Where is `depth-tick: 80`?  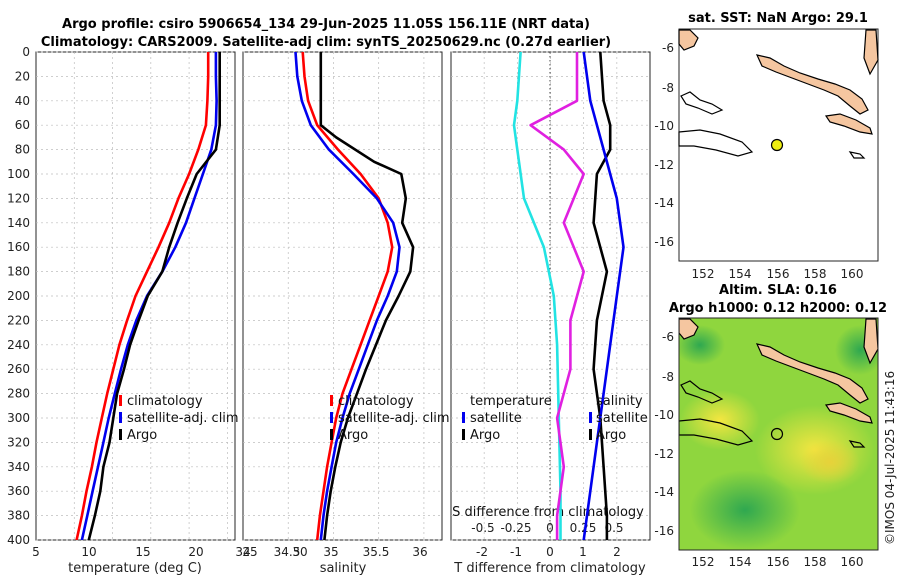 depth-tick: 80 is located at coordinates (22, 150).